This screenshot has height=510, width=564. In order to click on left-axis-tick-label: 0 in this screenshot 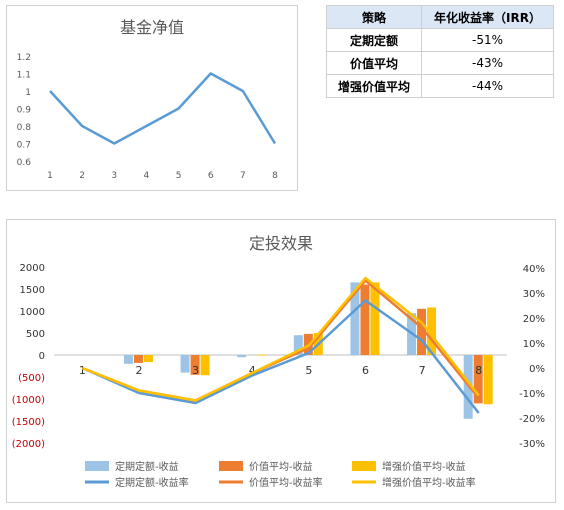, I will do `click(42, 356)`.